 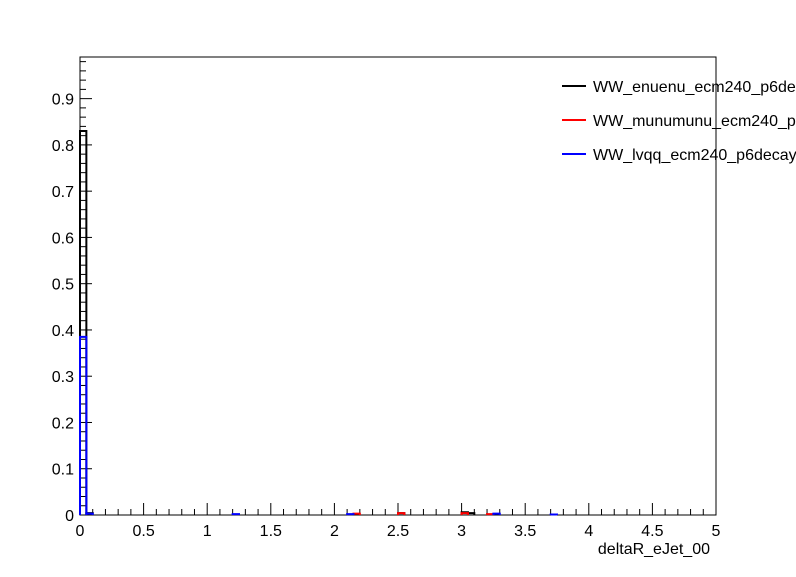 I want to click on y-tick-label: 0.8, so click(x=63, y=146).